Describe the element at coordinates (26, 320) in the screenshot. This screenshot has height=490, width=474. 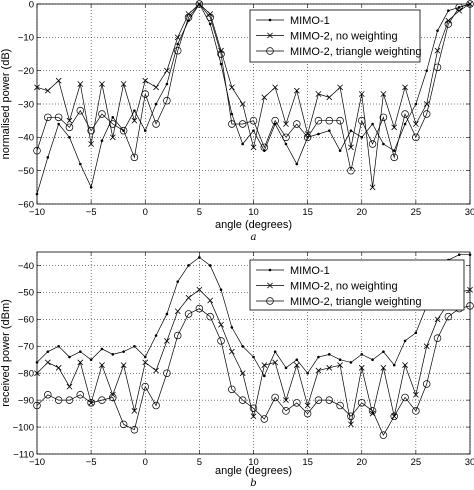
I see `y-tick-label: −60` at that location.